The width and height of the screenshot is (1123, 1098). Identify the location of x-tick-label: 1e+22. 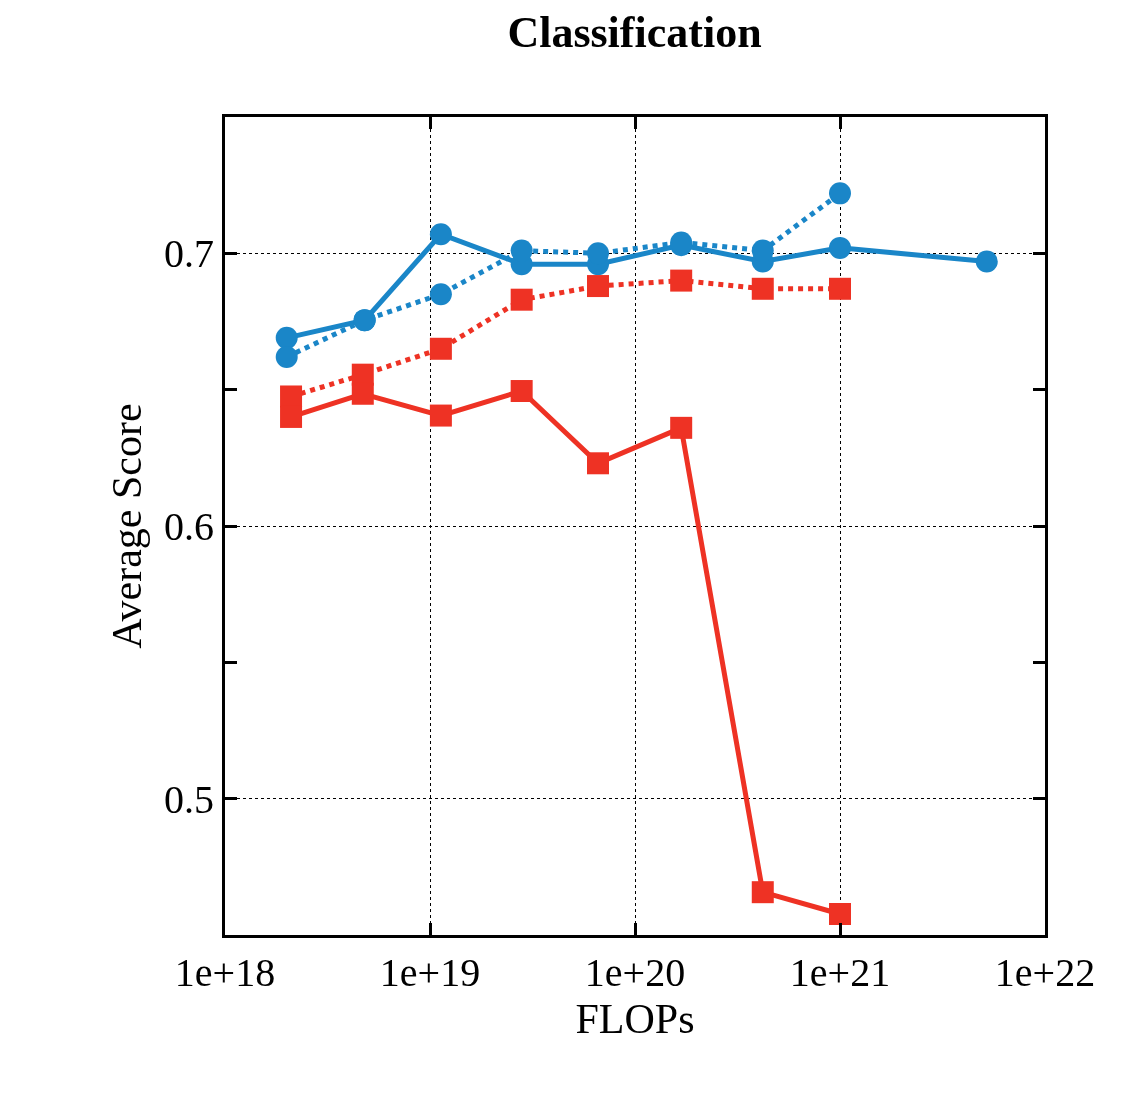
(1045, 972).